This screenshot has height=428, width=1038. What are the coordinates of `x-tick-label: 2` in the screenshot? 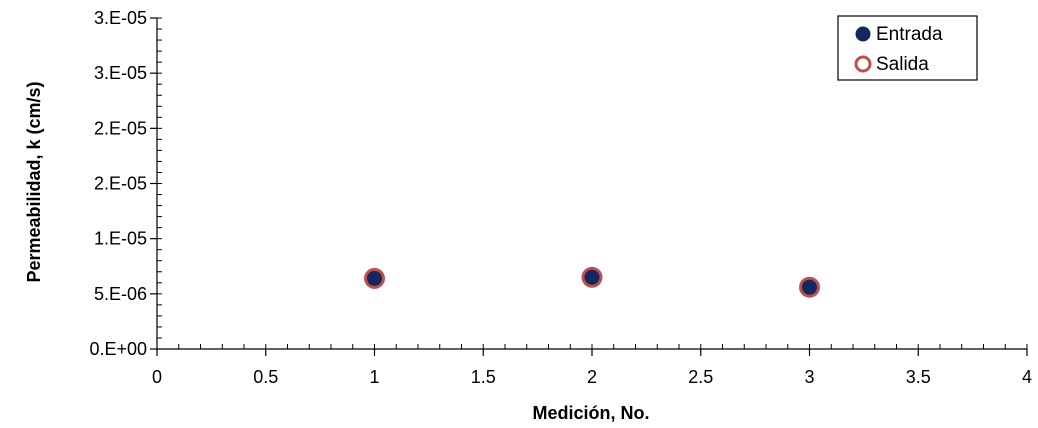 It's located at (592, 377).